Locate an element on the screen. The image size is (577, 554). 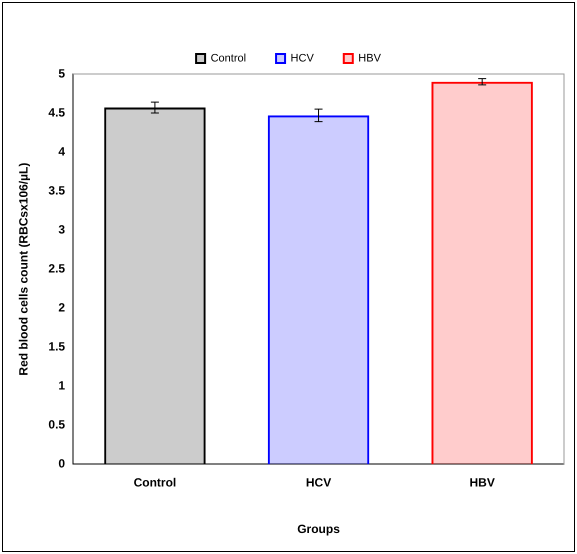
x-tick-label: Control is located at coordinates (155, 483).